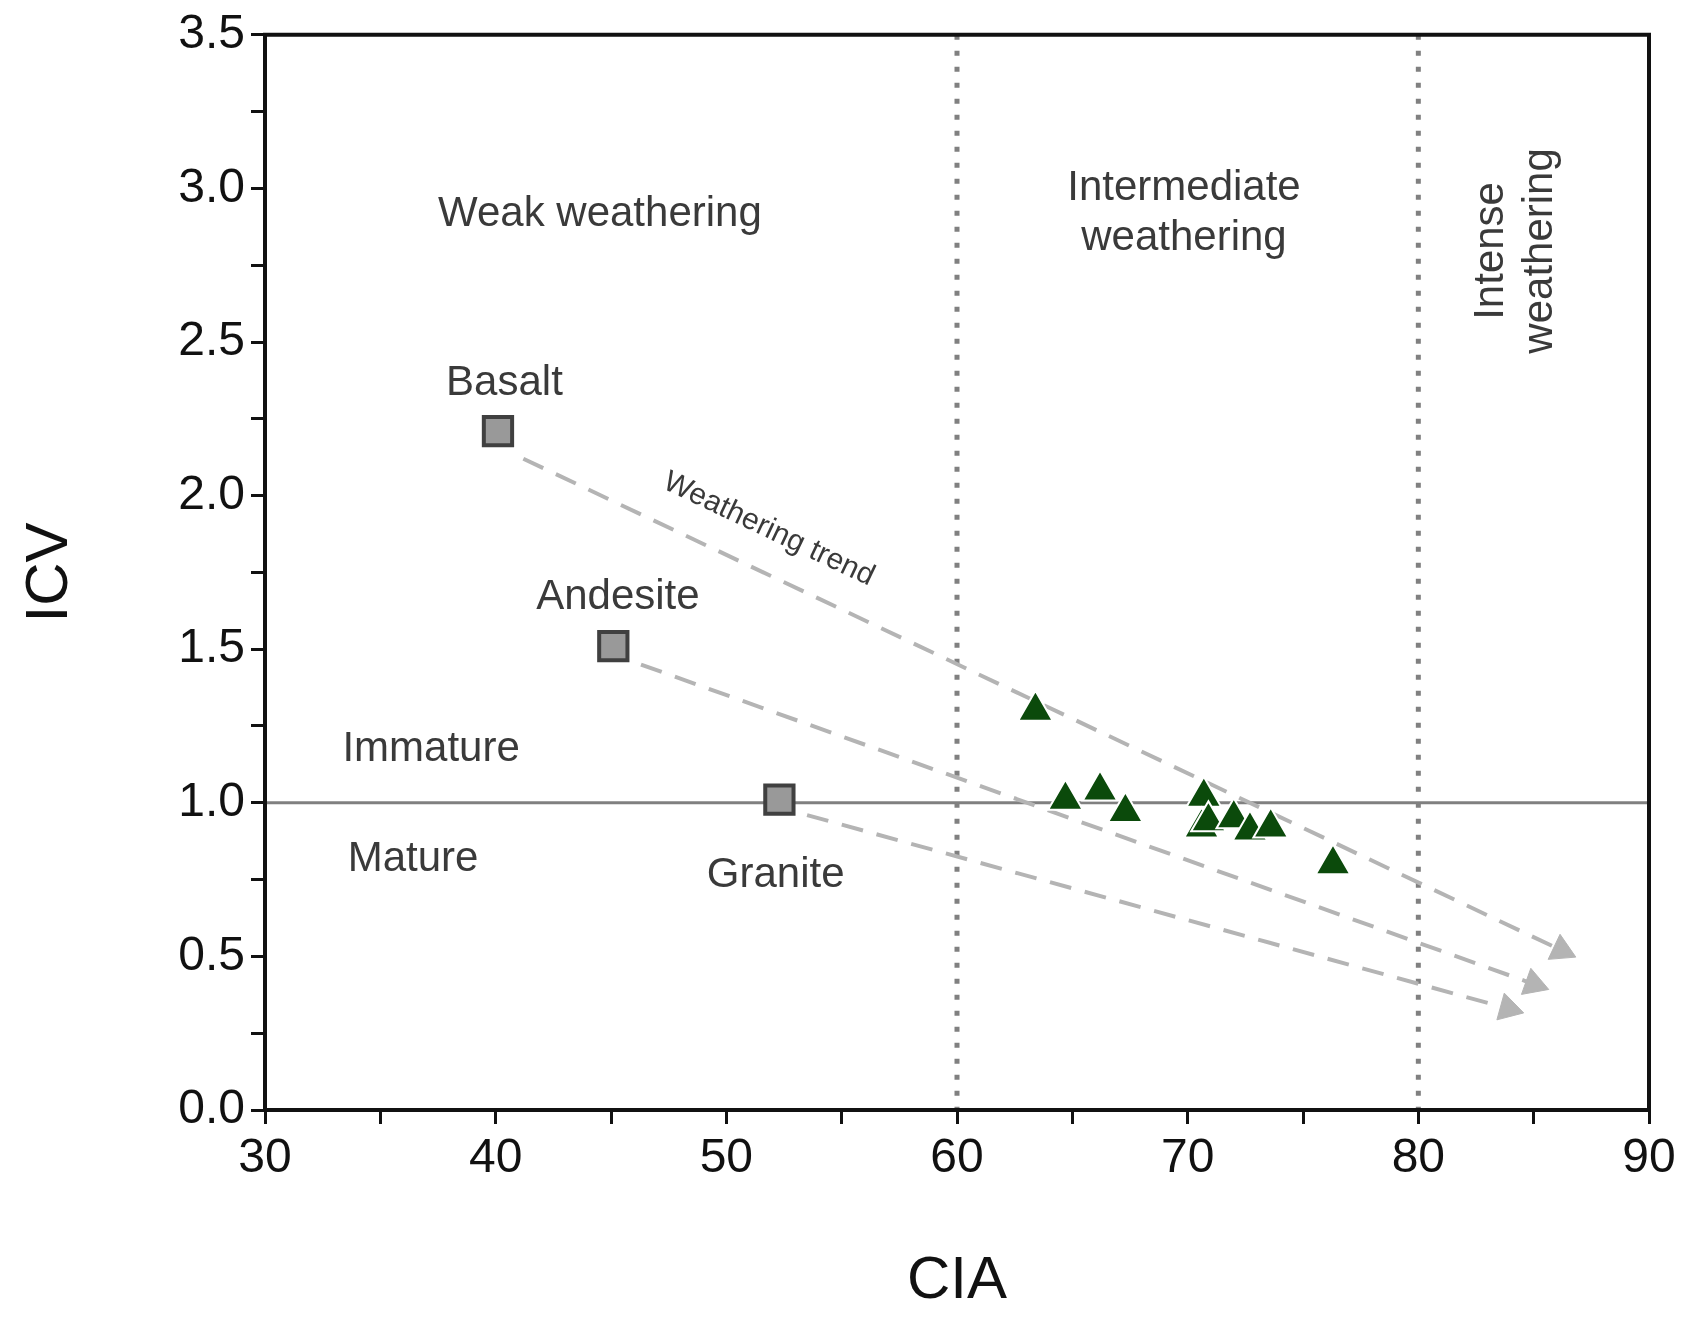 This screenshot has height=1331, width=1682. Describe the element at coordinates (957, 1277) in the screenshot. I see `x-axis-title: CIA` at that location.